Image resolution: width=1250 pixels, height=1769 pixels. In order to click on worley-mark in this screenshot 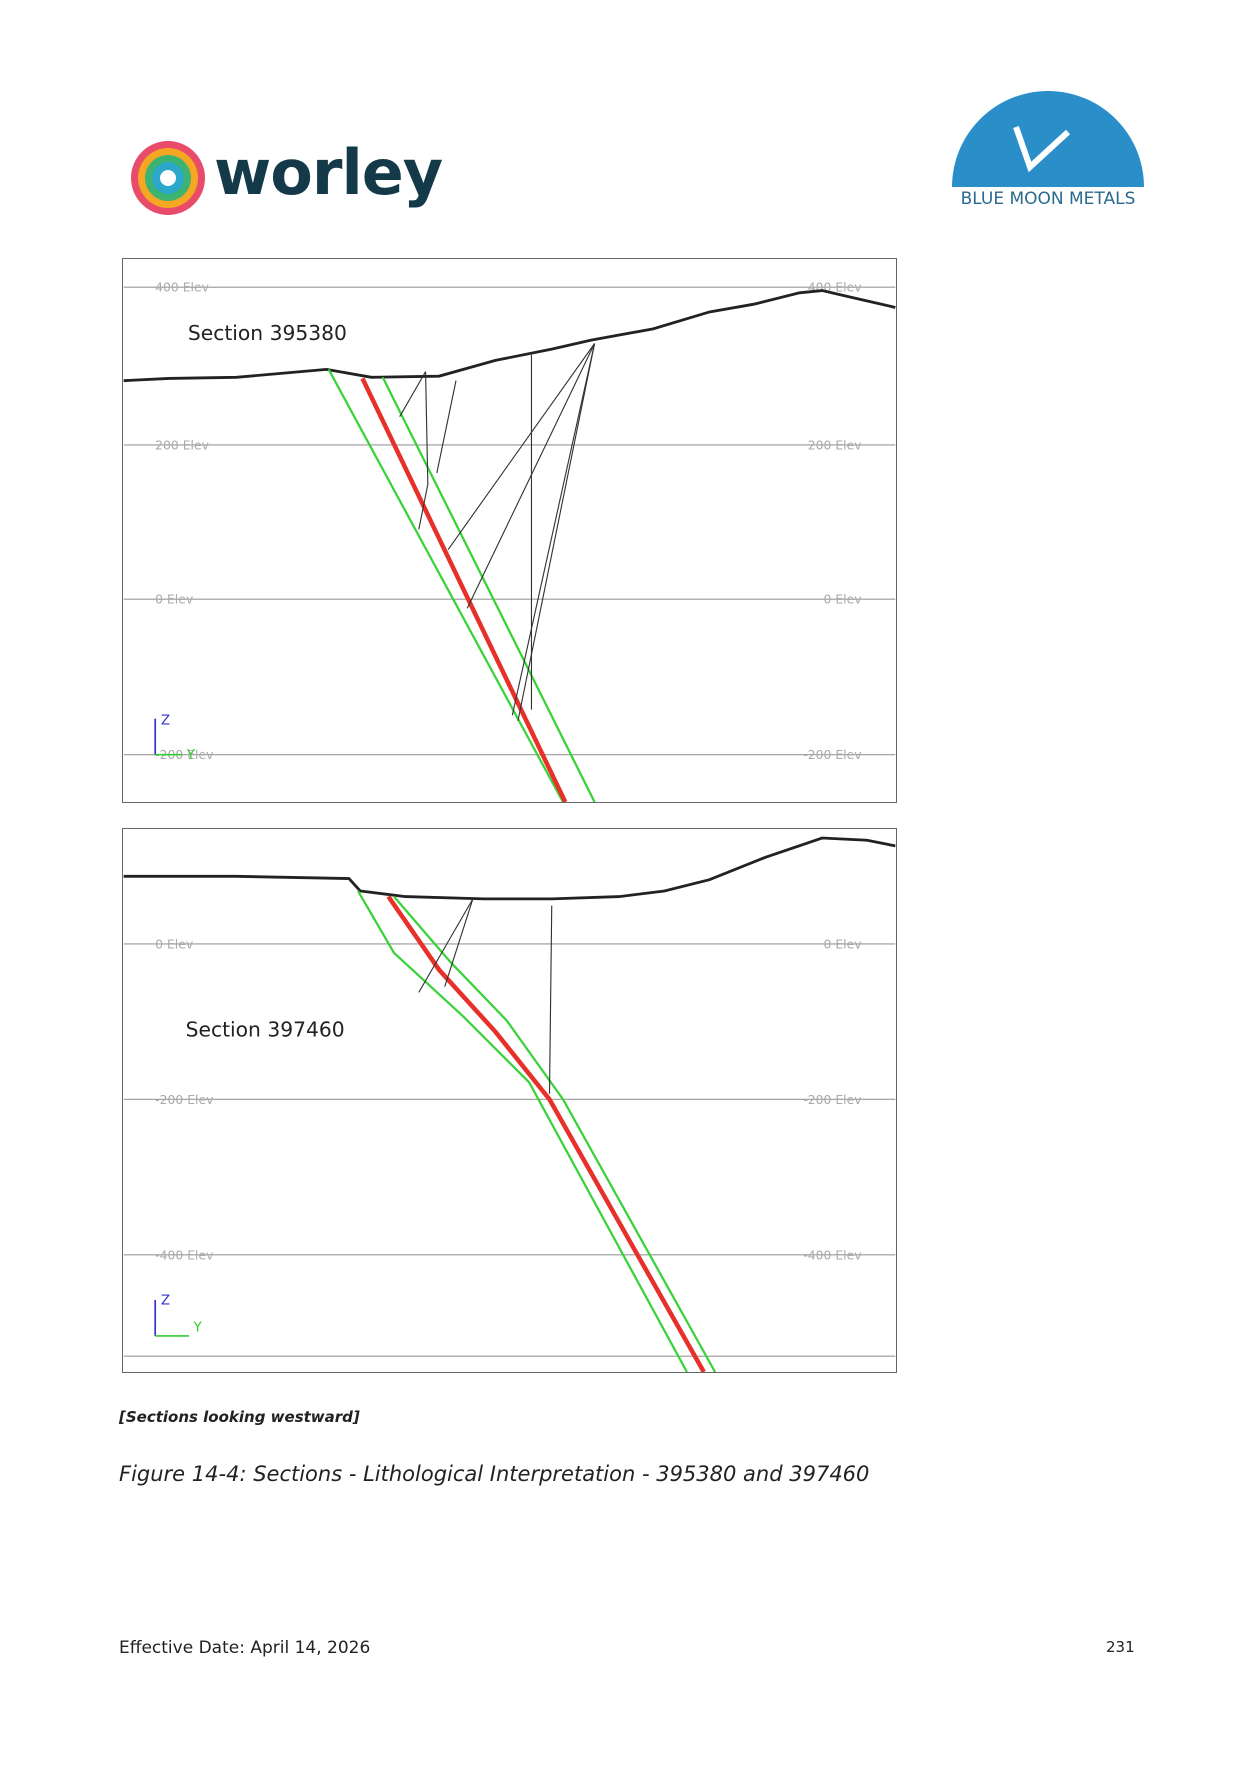, I will do `click(168, 178)`.